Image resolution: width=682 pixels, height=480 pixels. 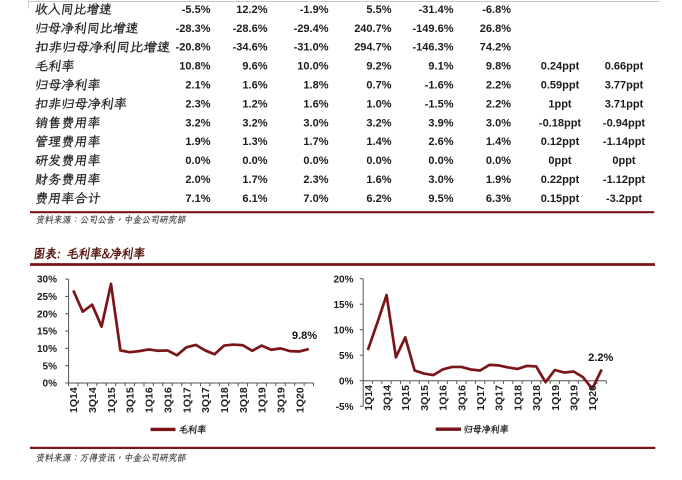 What do you see at coordinates (250, 48) in the screenshot?
I see `svg-text: -34.6%` at bounding box center [250, 48].